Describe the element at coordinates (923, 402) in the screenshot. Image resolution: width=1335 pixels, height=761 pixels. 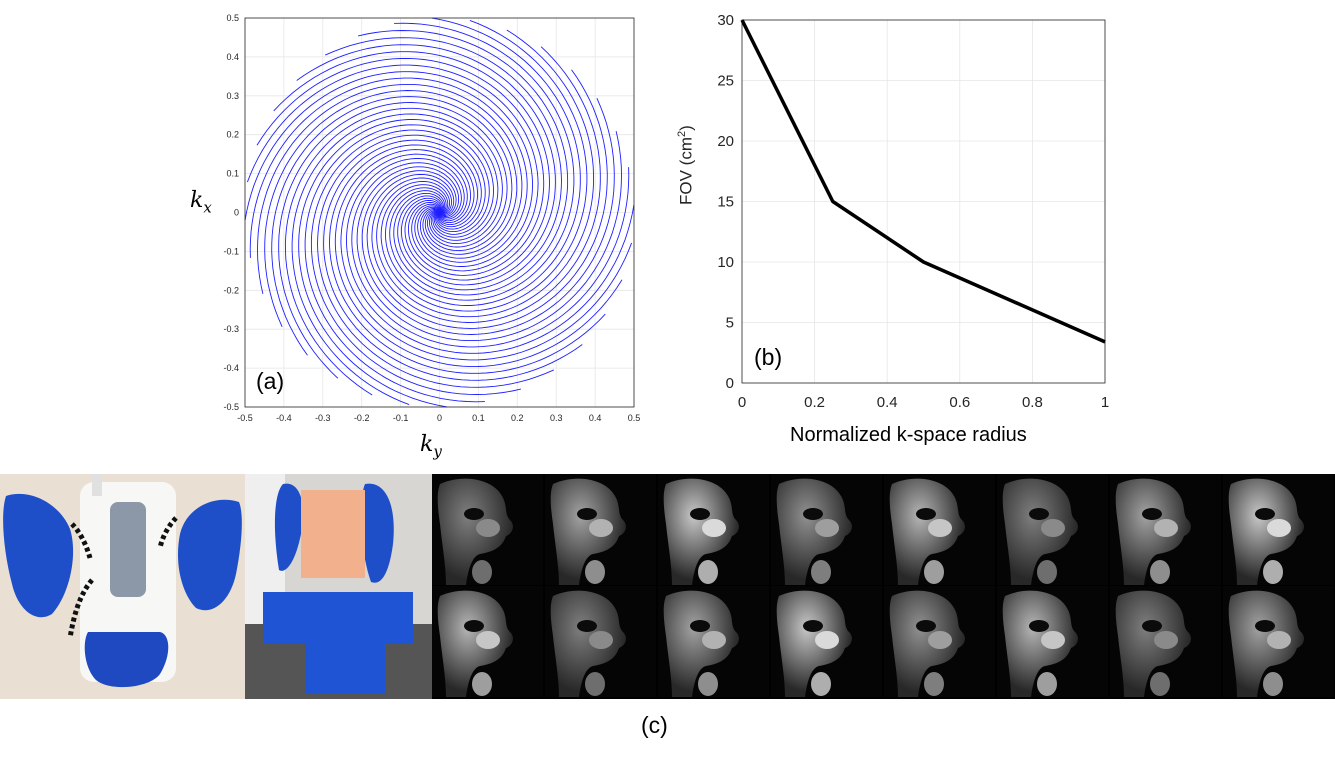
I see `panel-b-x-ticks: 0 0.2 0.4 0.6 0.8 1` at that location.